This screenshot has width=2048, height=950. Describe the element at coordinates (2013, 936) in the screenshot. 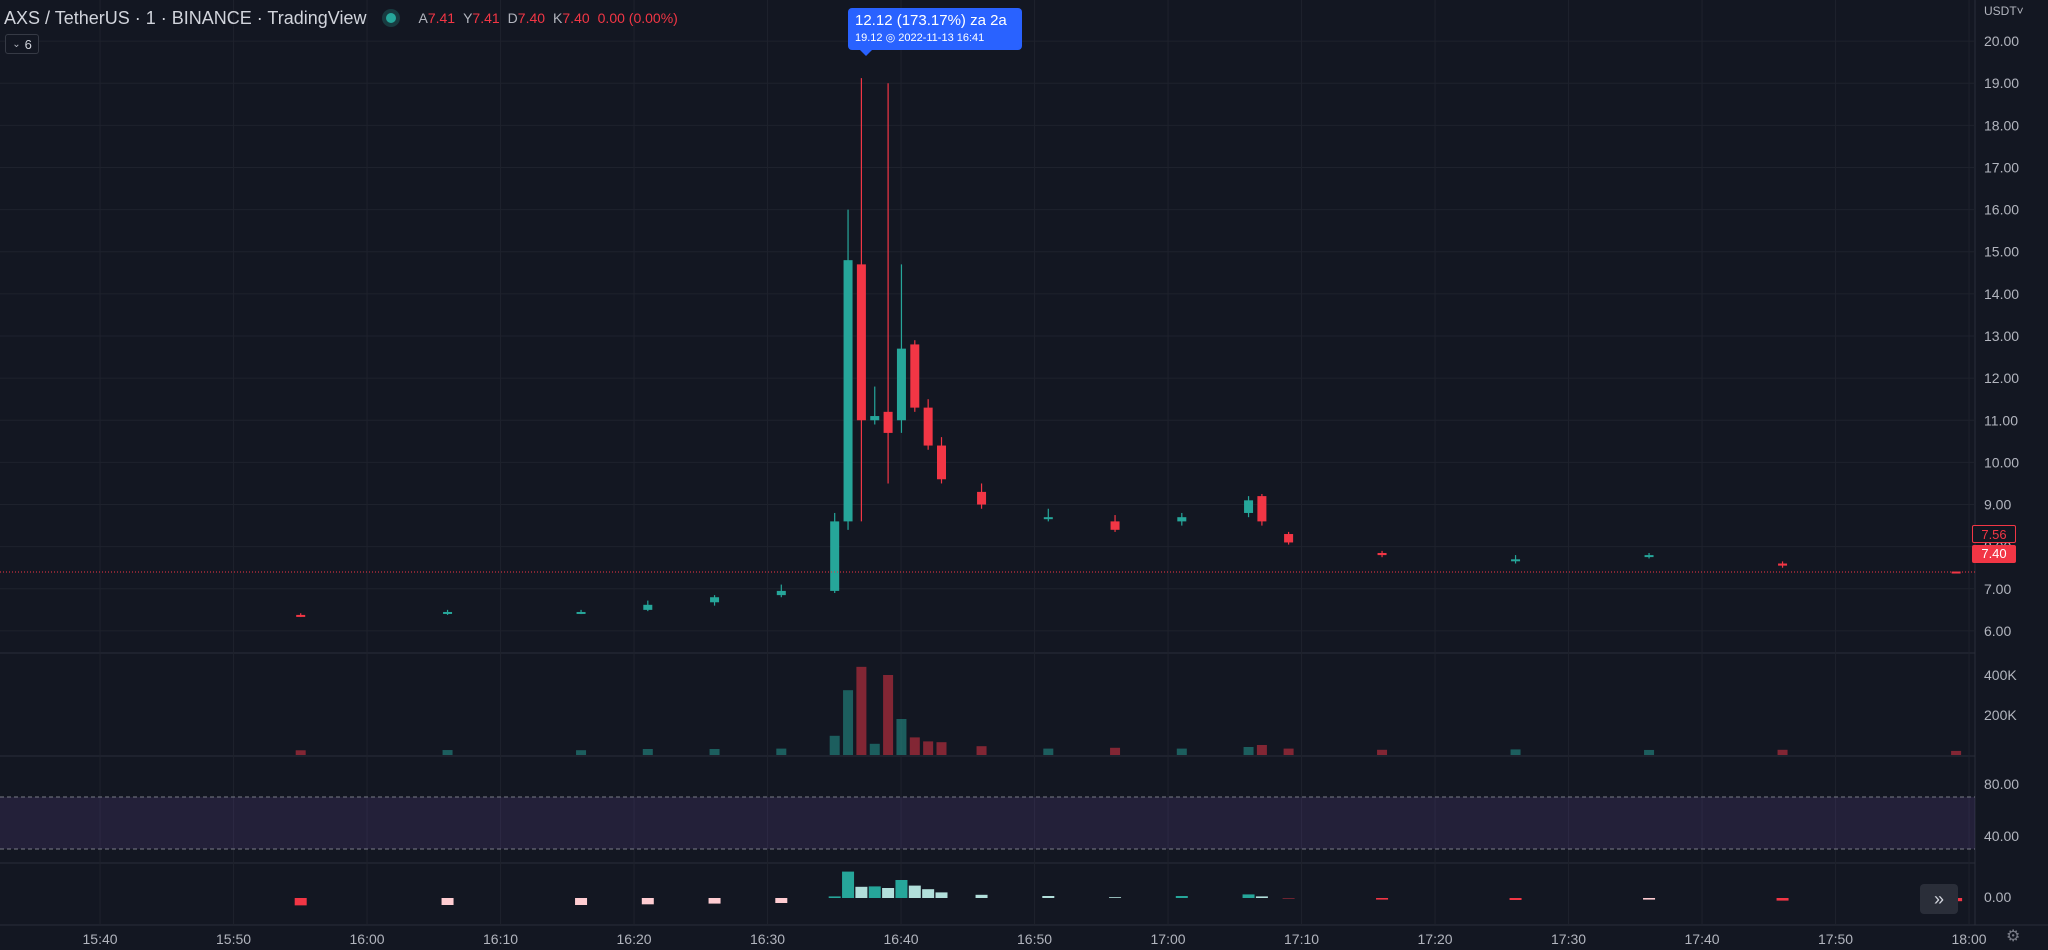

I see `gear-icon: ⚙` at that location.